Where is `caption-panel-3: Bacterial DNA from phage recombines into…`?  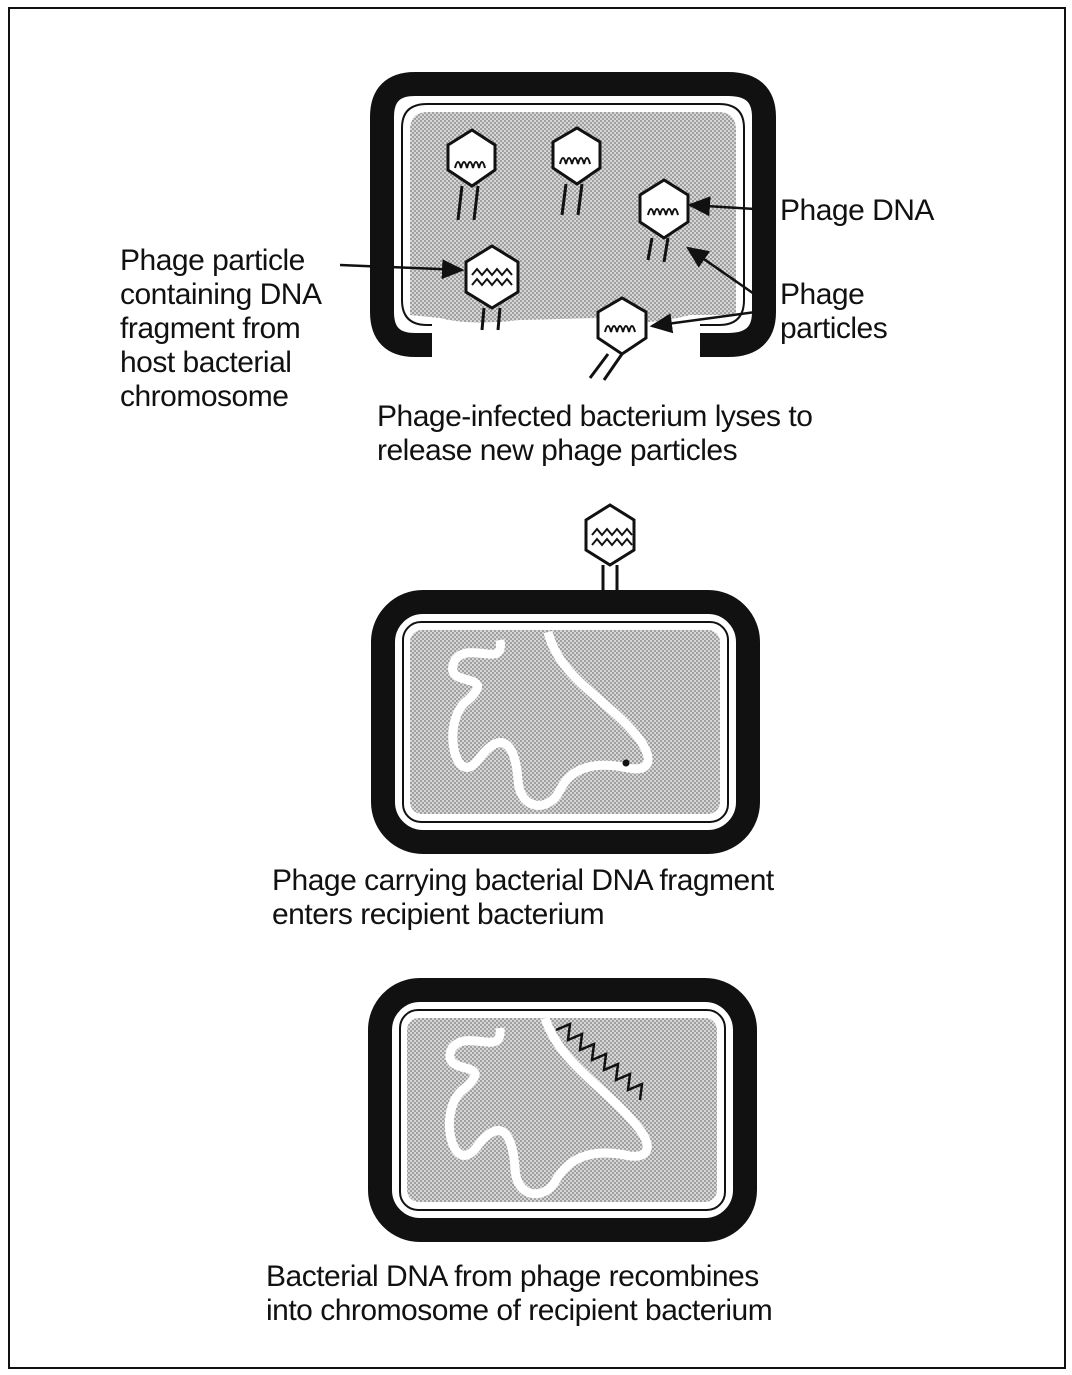 caption-panel-3: Bacterial DNA from phage recombines into… is located at coordinates (519, 1294).